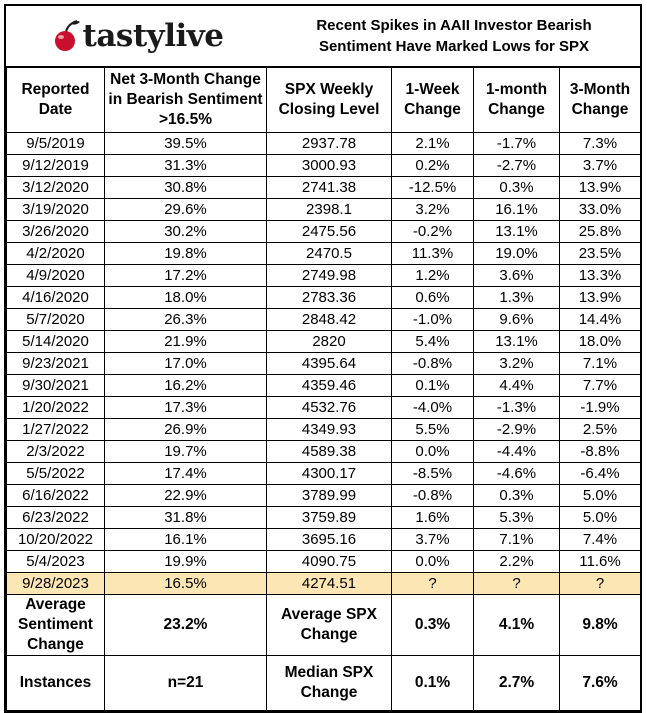  I want to click on cell-1-month: -1.3%, so click(516, 407).